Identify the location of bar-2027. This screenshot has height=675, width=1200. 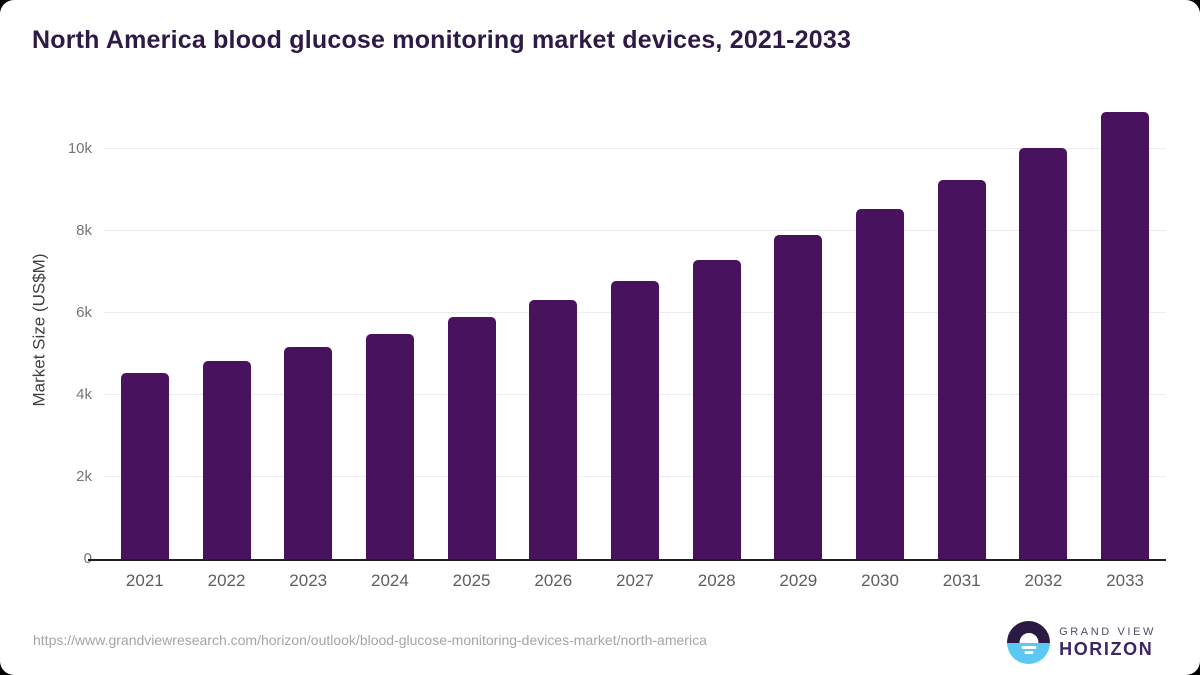
(634, 420).